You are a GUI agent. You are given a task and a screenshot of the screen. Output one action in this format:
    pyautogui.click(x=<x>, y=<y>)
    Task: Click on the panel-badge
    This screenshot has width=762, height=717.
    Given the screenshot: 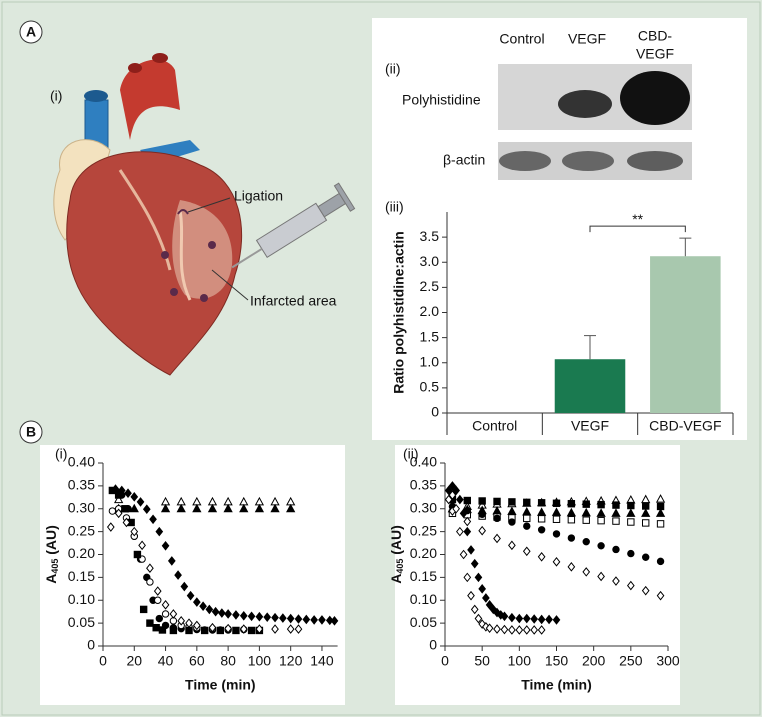 What is the action you would take?
    pyautogui.click(x=31, y=32)
    